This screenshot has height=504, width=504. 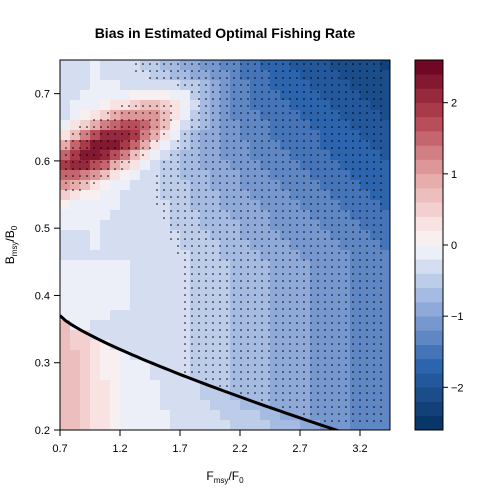 What do you see at coordinates (47, 263) in the screenshot?
I see `y-axis: 0.20.30.40.50.60.7` at bounding box center [47, 263].